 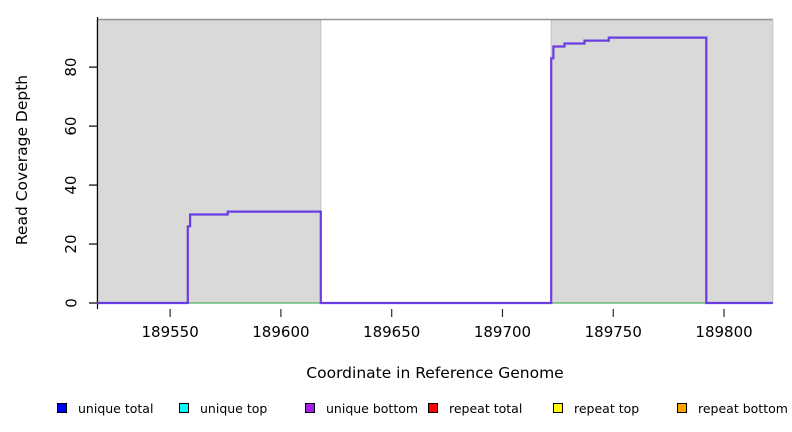 What do you see at coordinates (22, 160) in the screenshot?
I see `y-axis-title: Read Coverage Depth` at bounding box center [22, 160].